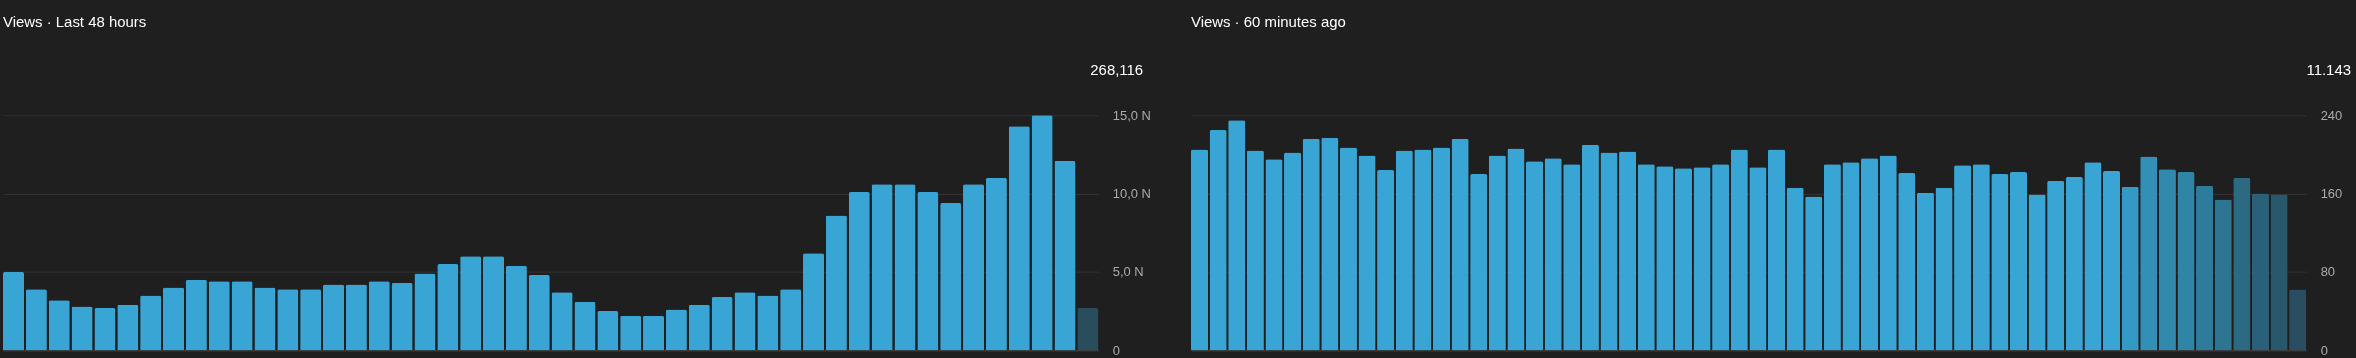 This screenshot has height=358, width=2356. What do you see at coordinates (1131, 194) in the screenshot?
I see `y-tick-label: 10,0 N` at bounding box center [1131, 194].